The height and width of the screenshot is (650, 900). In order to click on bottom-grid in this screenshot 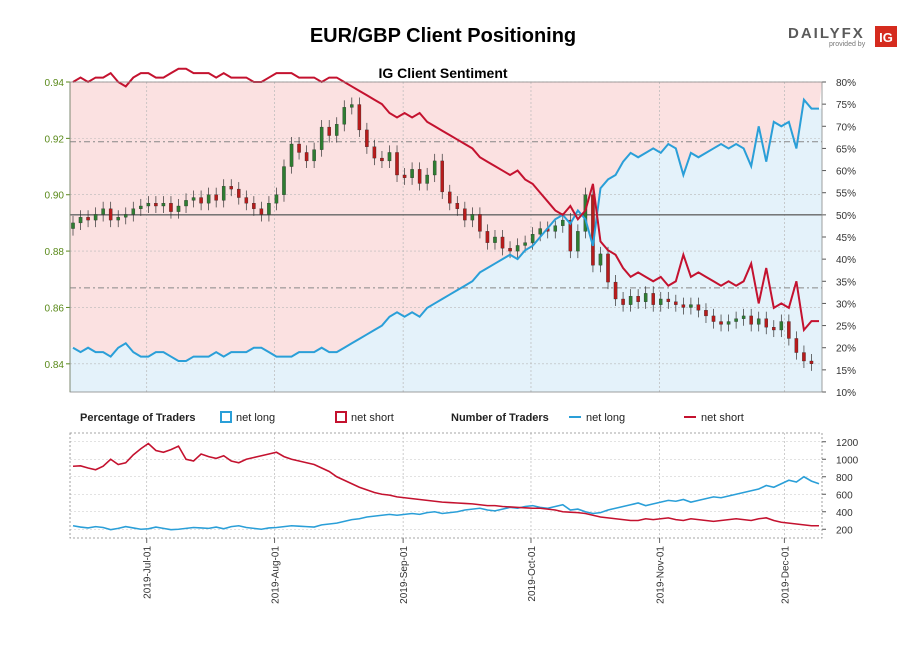, I will do `click(446, 485)`.